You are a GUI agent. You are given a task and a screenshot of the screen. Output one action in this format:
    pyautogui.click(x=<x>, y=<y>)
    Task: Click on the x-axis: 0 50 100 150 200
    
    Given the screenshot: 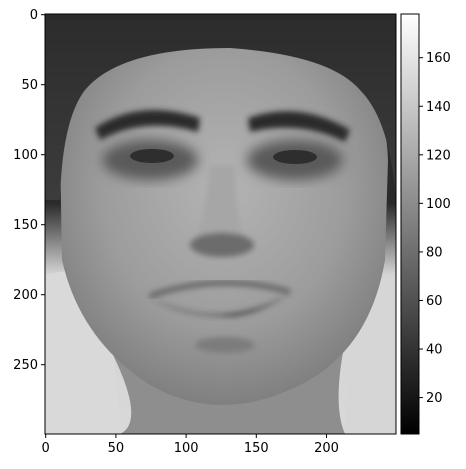 What is the action you would take?
    pyautogui.click(x=190, y=445)
    